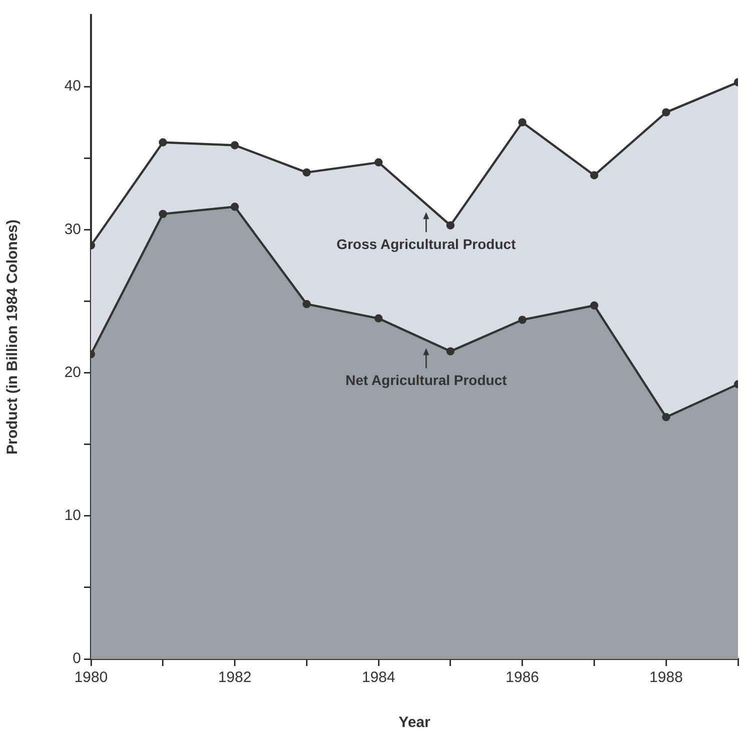 The height and width of the screenshot is (736, 747). What do you see at coordinates (76, 659) in the screenshot?
I see `y-tick-label: 0` at bounding box center [76, 659].